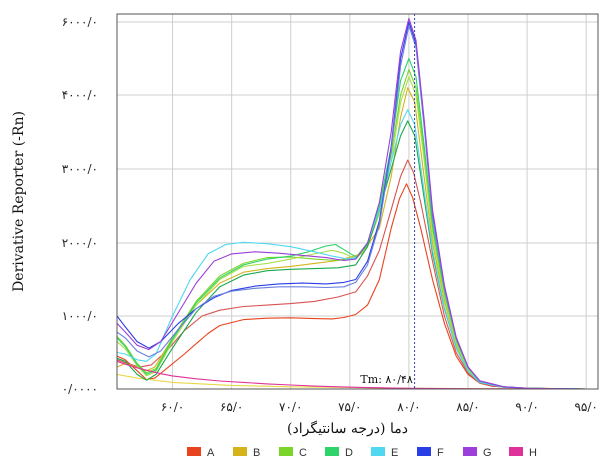 Image resolution: width=607 pixels, height=466 pixels. What do you see at coordinates (80, 389) in the screenshot?
I see `y-tick-label: ۰/۰۰۰۰` at bounding box center [80, 389].